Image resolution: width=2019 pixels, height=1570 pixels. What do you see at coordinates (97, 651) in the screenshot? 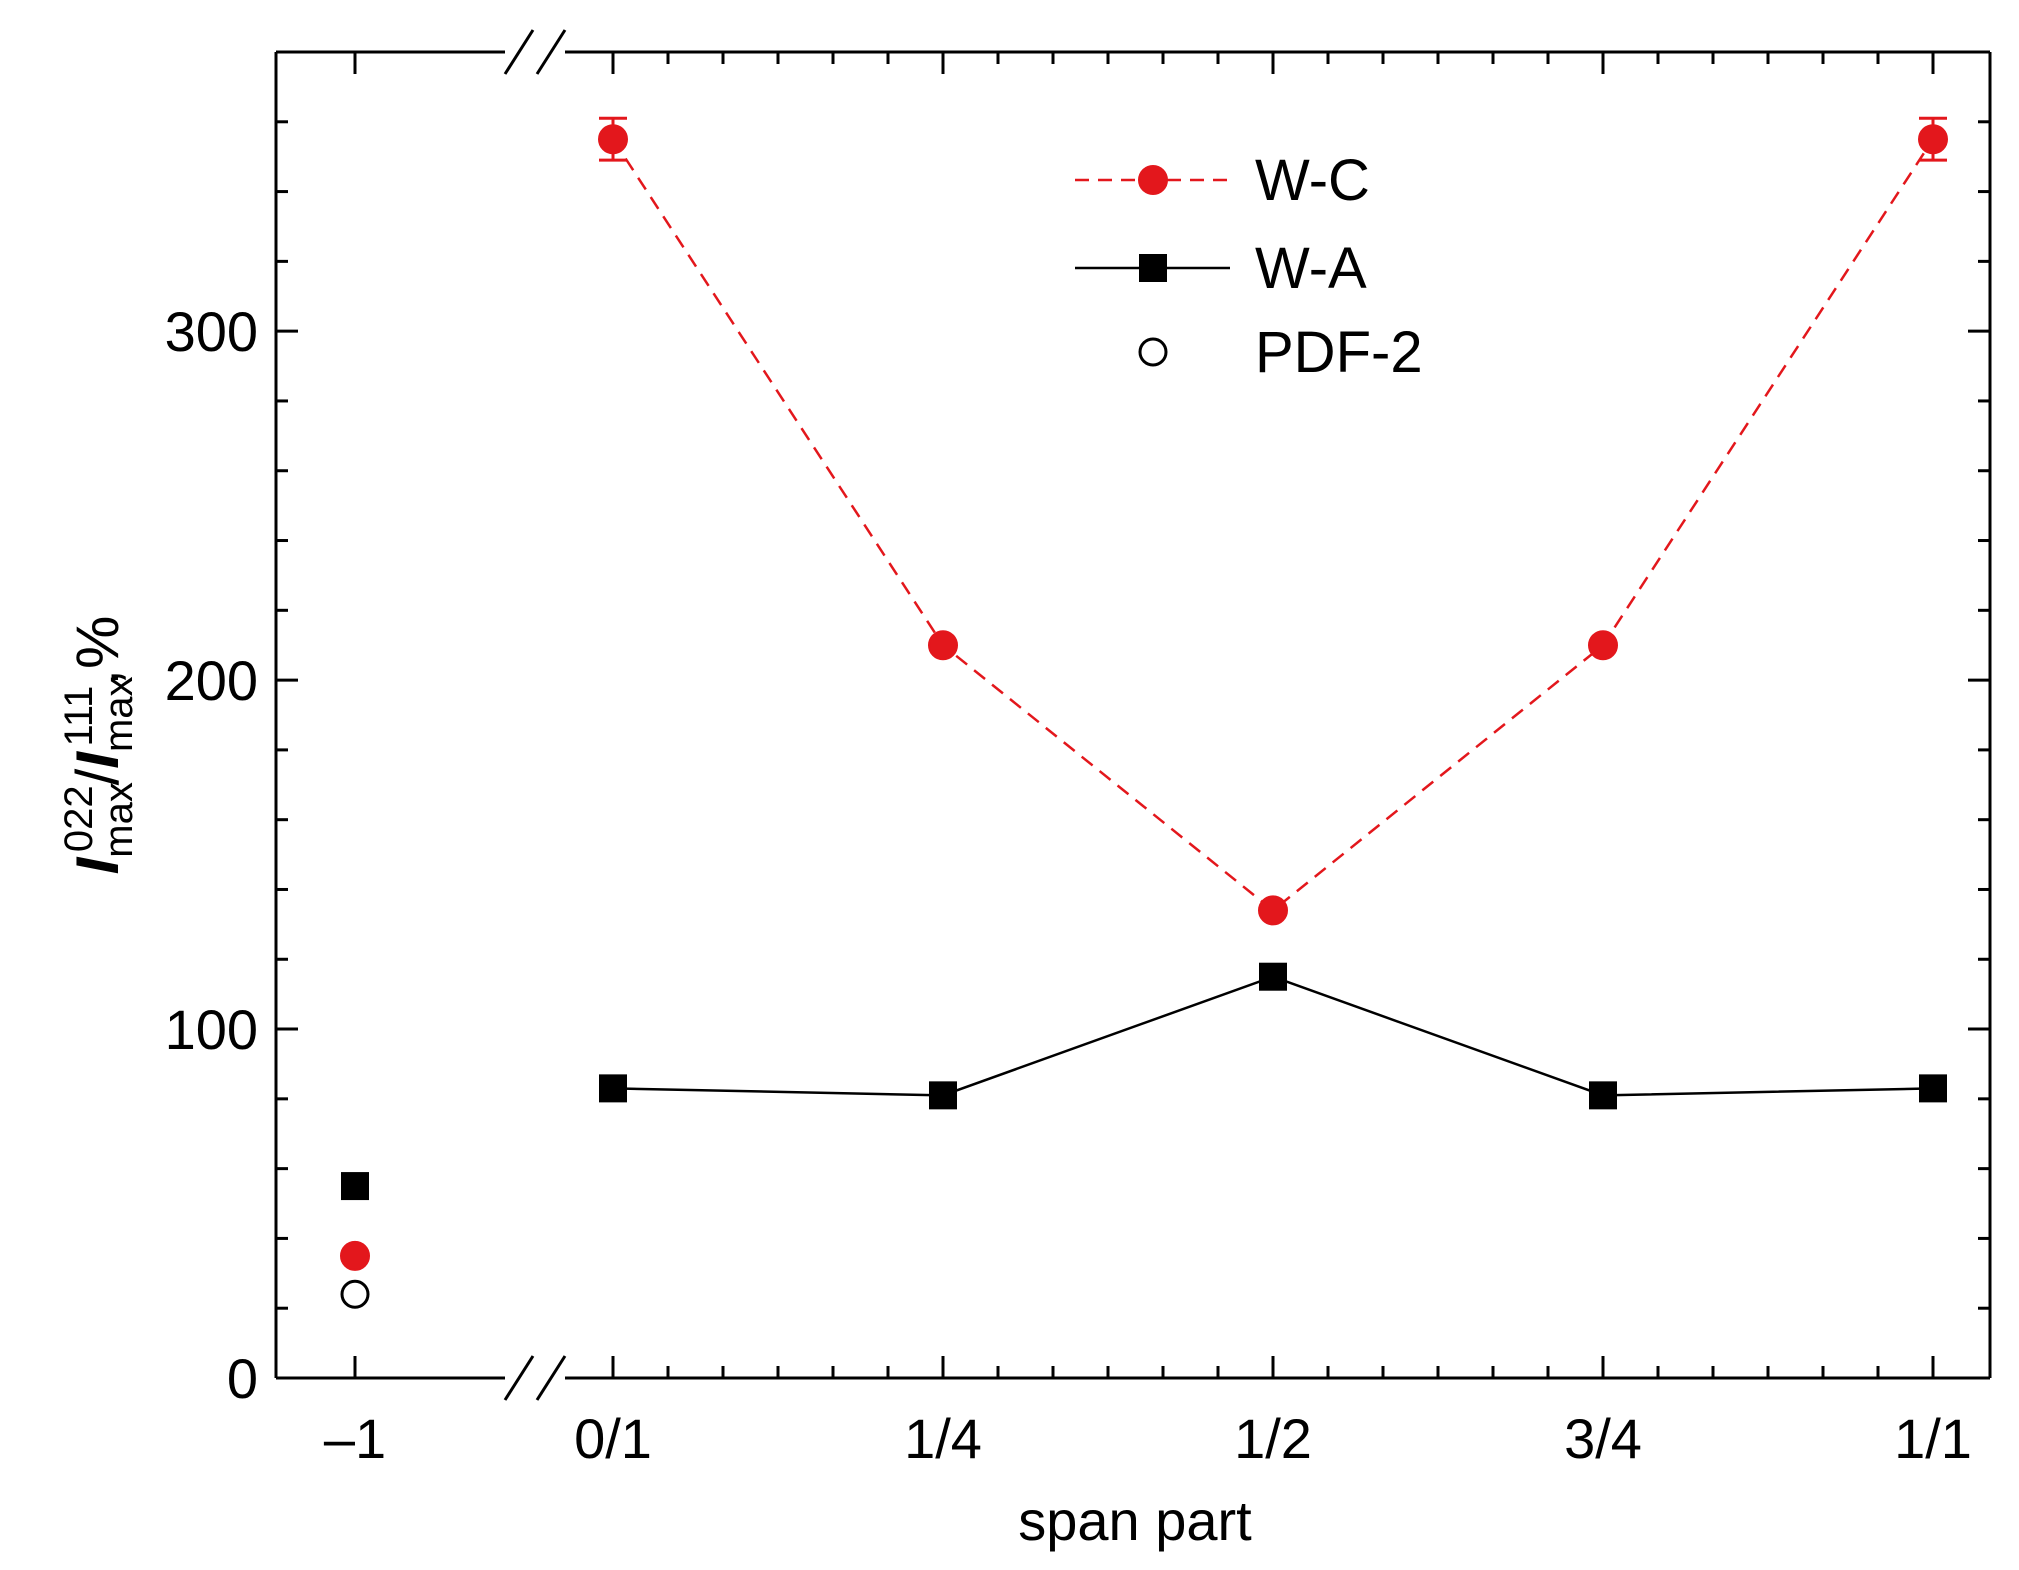
I see `y-axis-title-part: ,%` at bounding box center [97, 651].